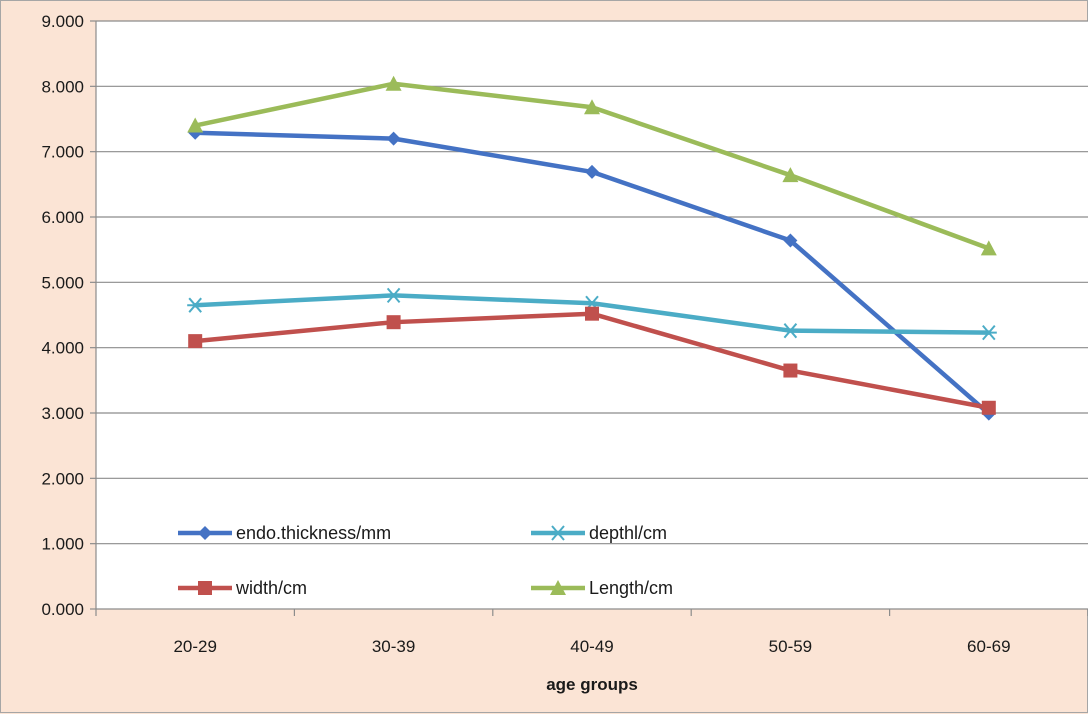  Describe the element at coordinates (313, 533) in the screenshot. I see `legend-label: endo.thickness/mm` at that location.